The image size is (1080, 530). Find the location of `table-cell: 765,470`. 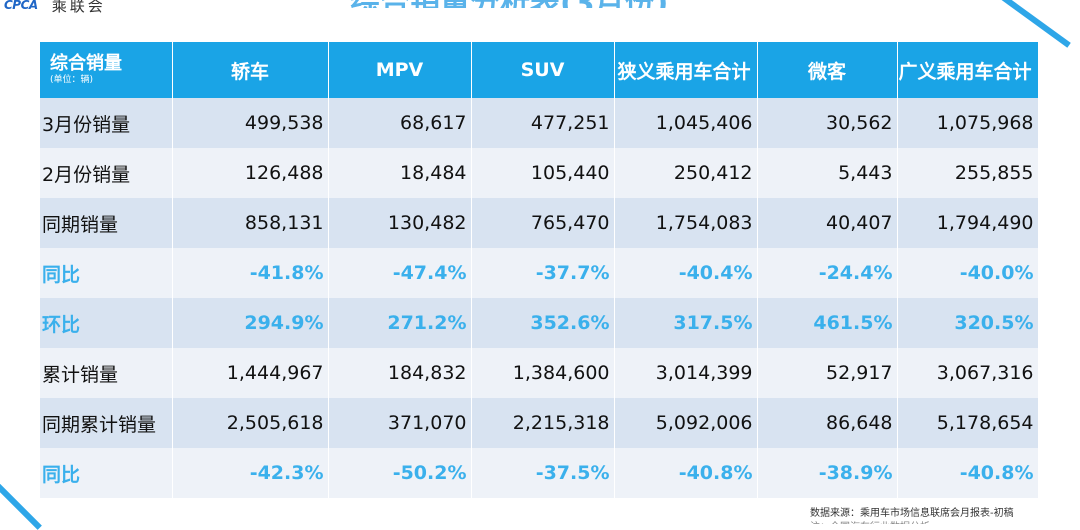

table-cell: 765,470 is located at coordinates (543, 223).